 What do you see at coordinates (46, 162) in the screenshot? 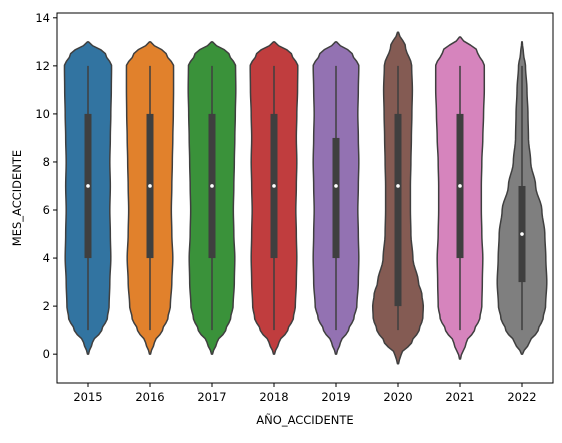
I see `y-tick-label: 8` at bounding box center [46, 162].